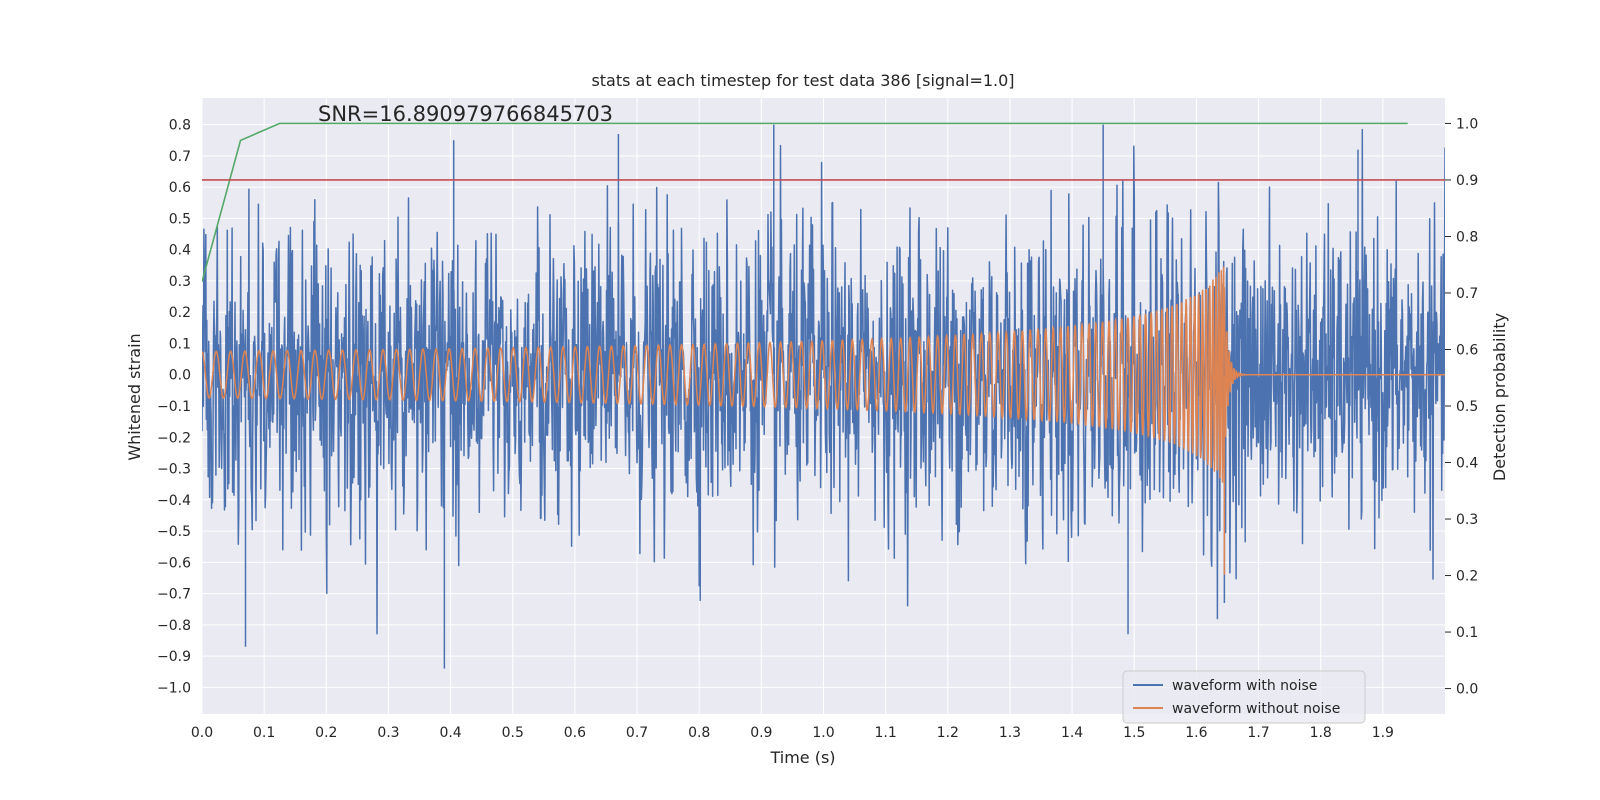  Describe the element at coordinates (180, 376) in the screenshot. I see `y-tick-label: 0.0` at that location.